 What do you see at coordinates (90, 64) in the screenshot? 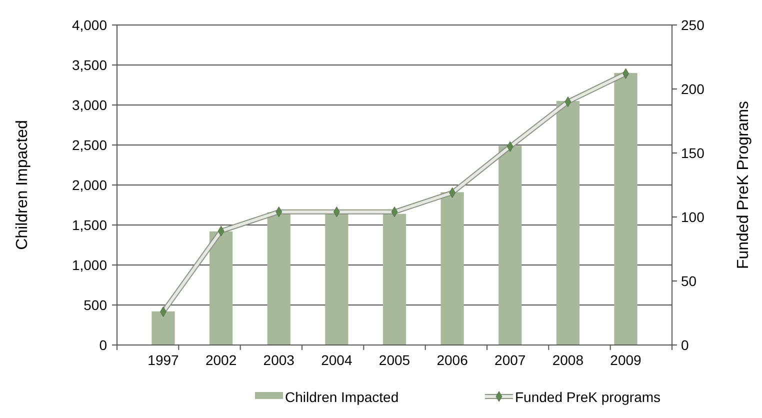
I see `y-tick-label: 3,500` at bounding box center [90, 64].